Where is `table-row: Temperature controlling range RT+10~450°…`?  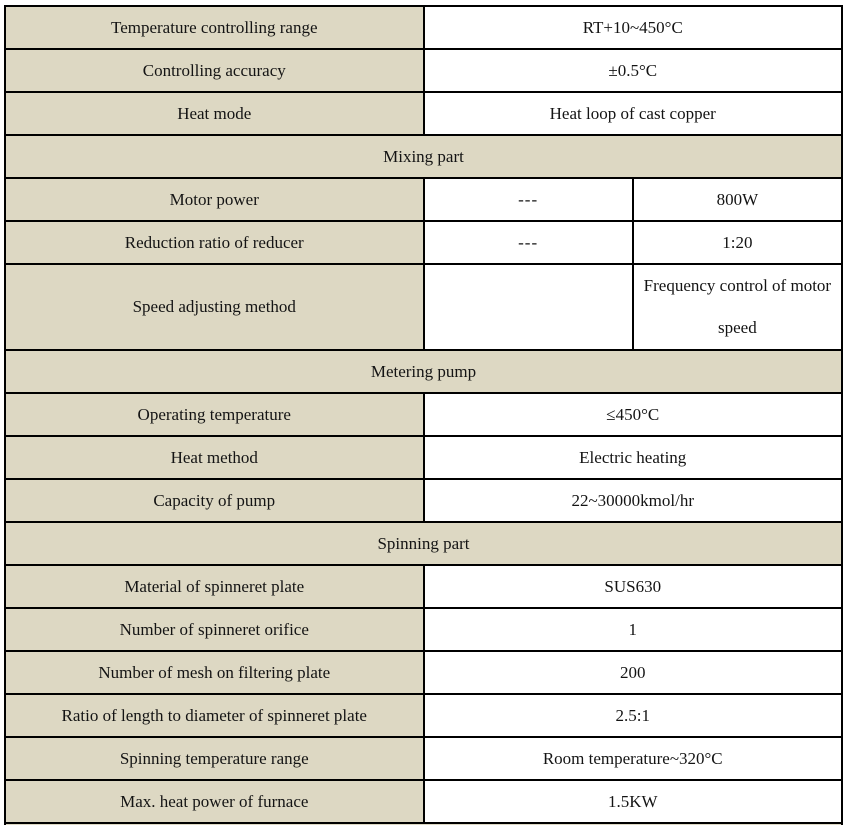
table-row: Temperature controlling range RT+10~450°… is located at coordinates (423, 27).